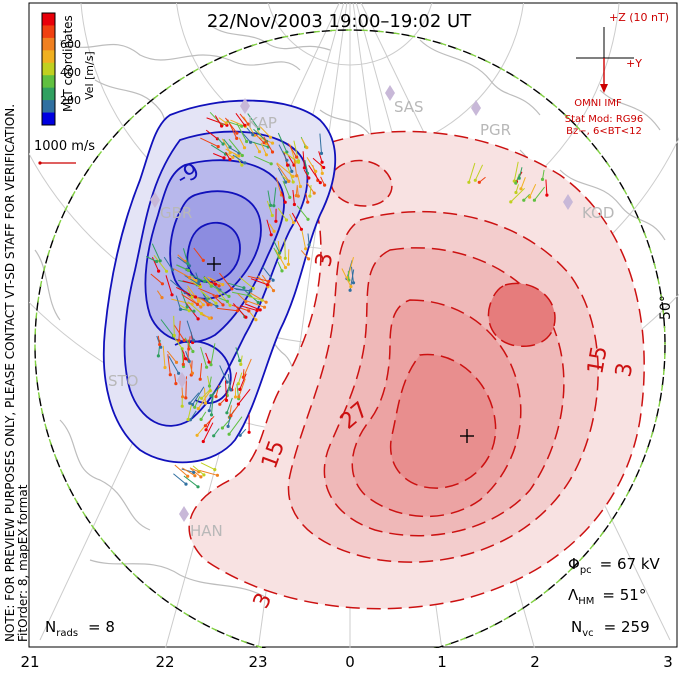 Image resolution: width=680 pixels, height=674 pixels. What do you see at coordinates (70, 100) in the screenshot?
I see `velocity-tick-200: 200` at bounding box center [70, 100].